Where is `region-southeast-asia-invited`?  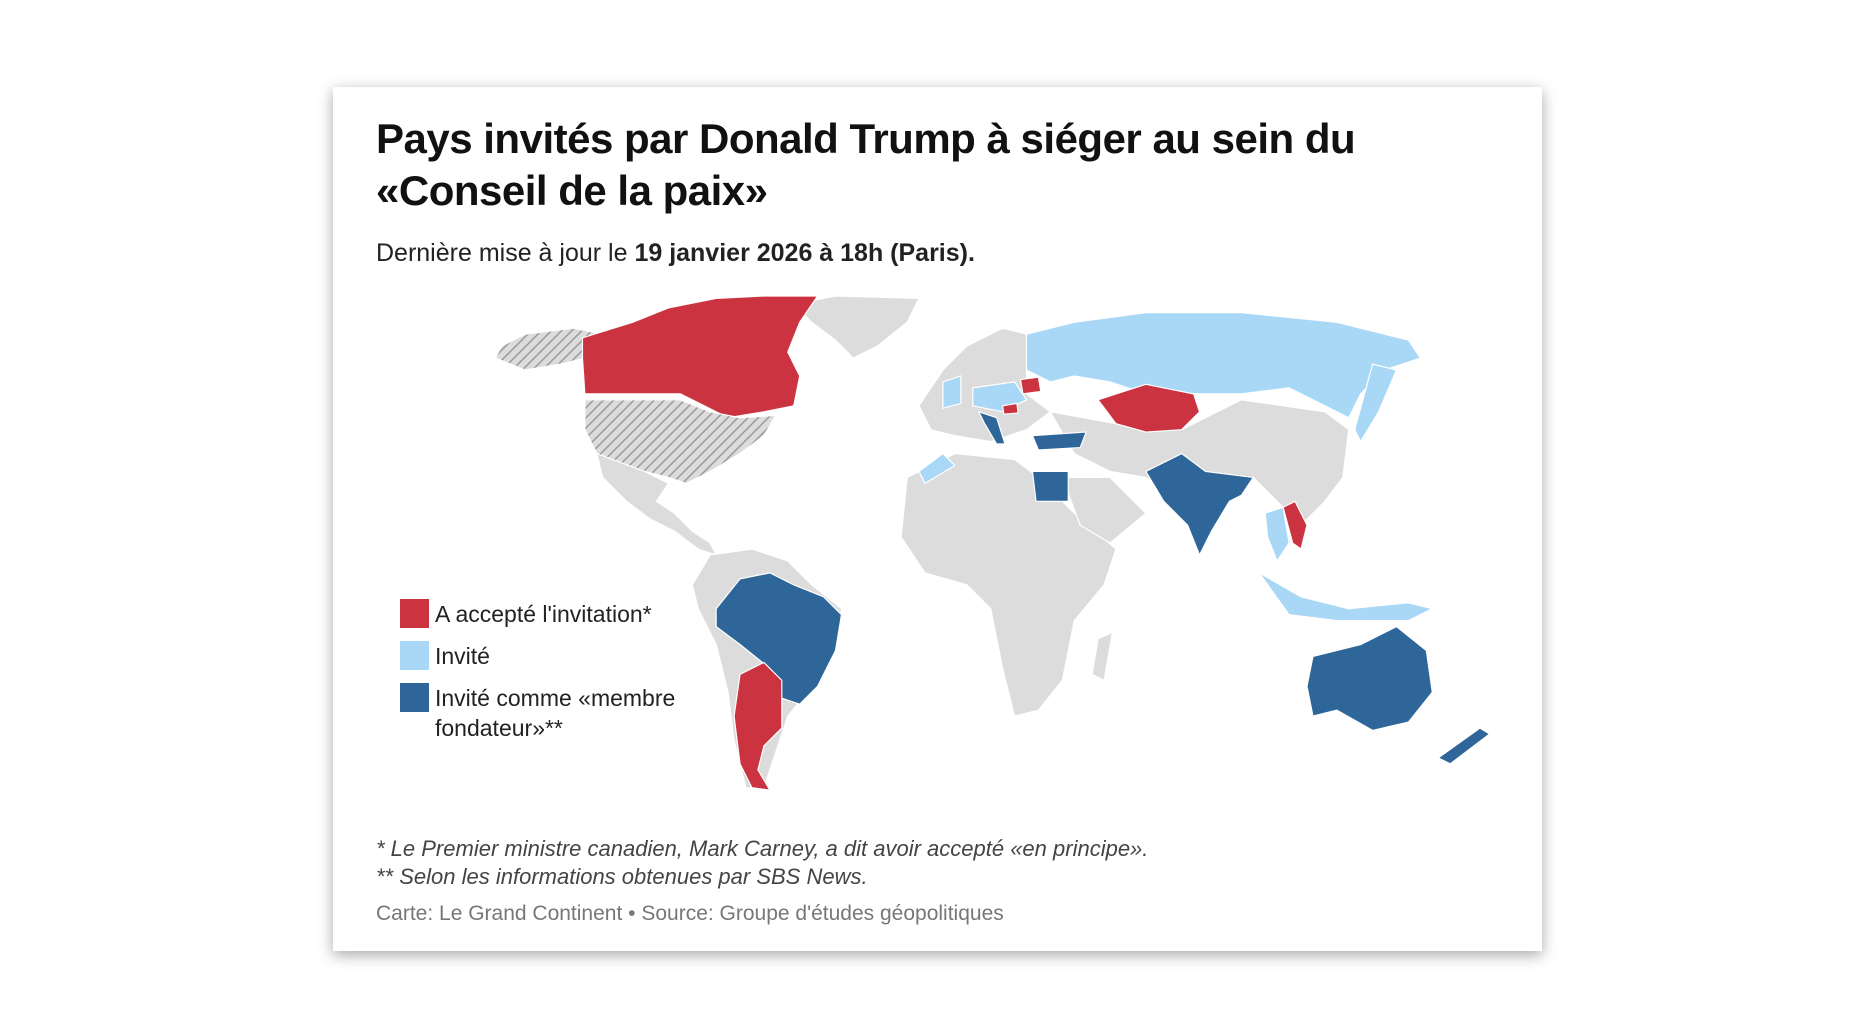
region-southeast-asia-invited is located at coordinates (1277, 534).